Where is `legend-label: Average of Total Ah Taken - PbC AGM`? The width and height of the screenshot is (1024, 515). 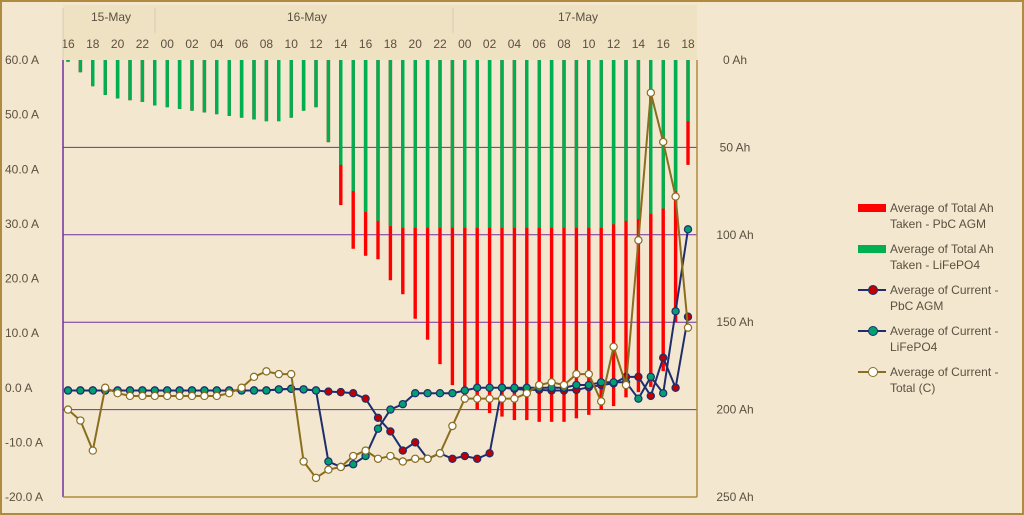 legend-label: Average of Total Ah Taken - PbC AGM is located at coordinates (942, 216).